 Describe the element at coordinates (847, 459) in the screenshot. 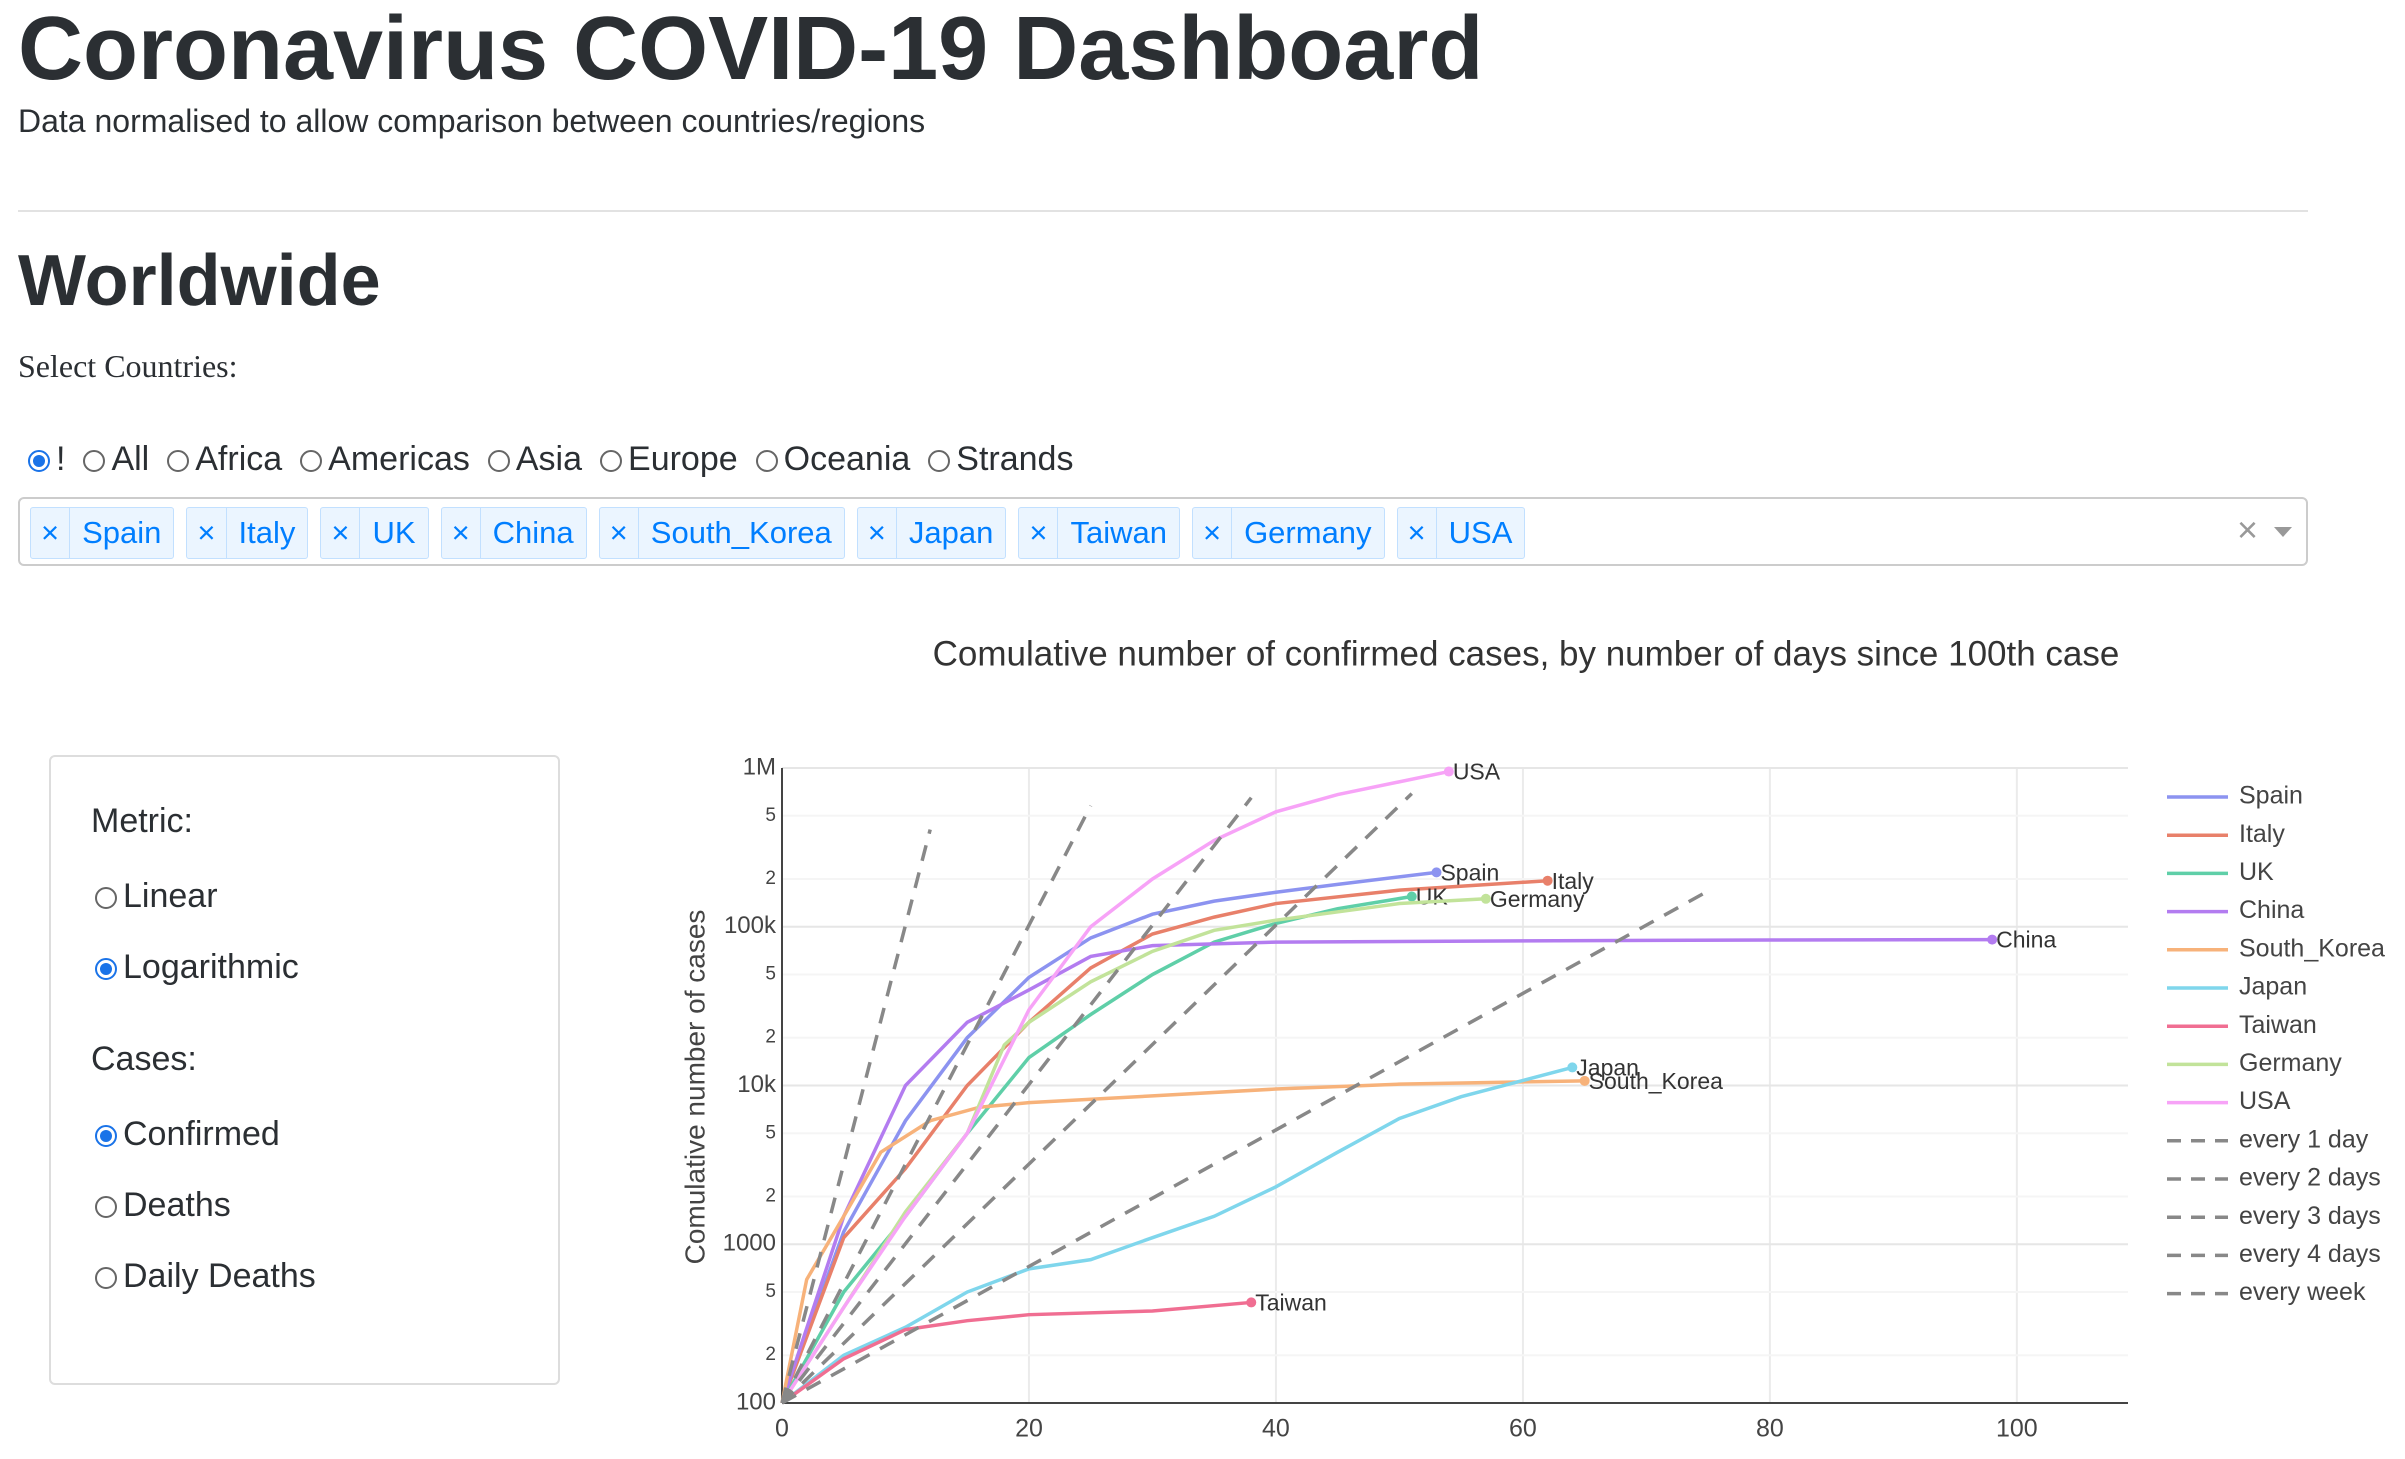

I see `region-label: Oceania` at that location.